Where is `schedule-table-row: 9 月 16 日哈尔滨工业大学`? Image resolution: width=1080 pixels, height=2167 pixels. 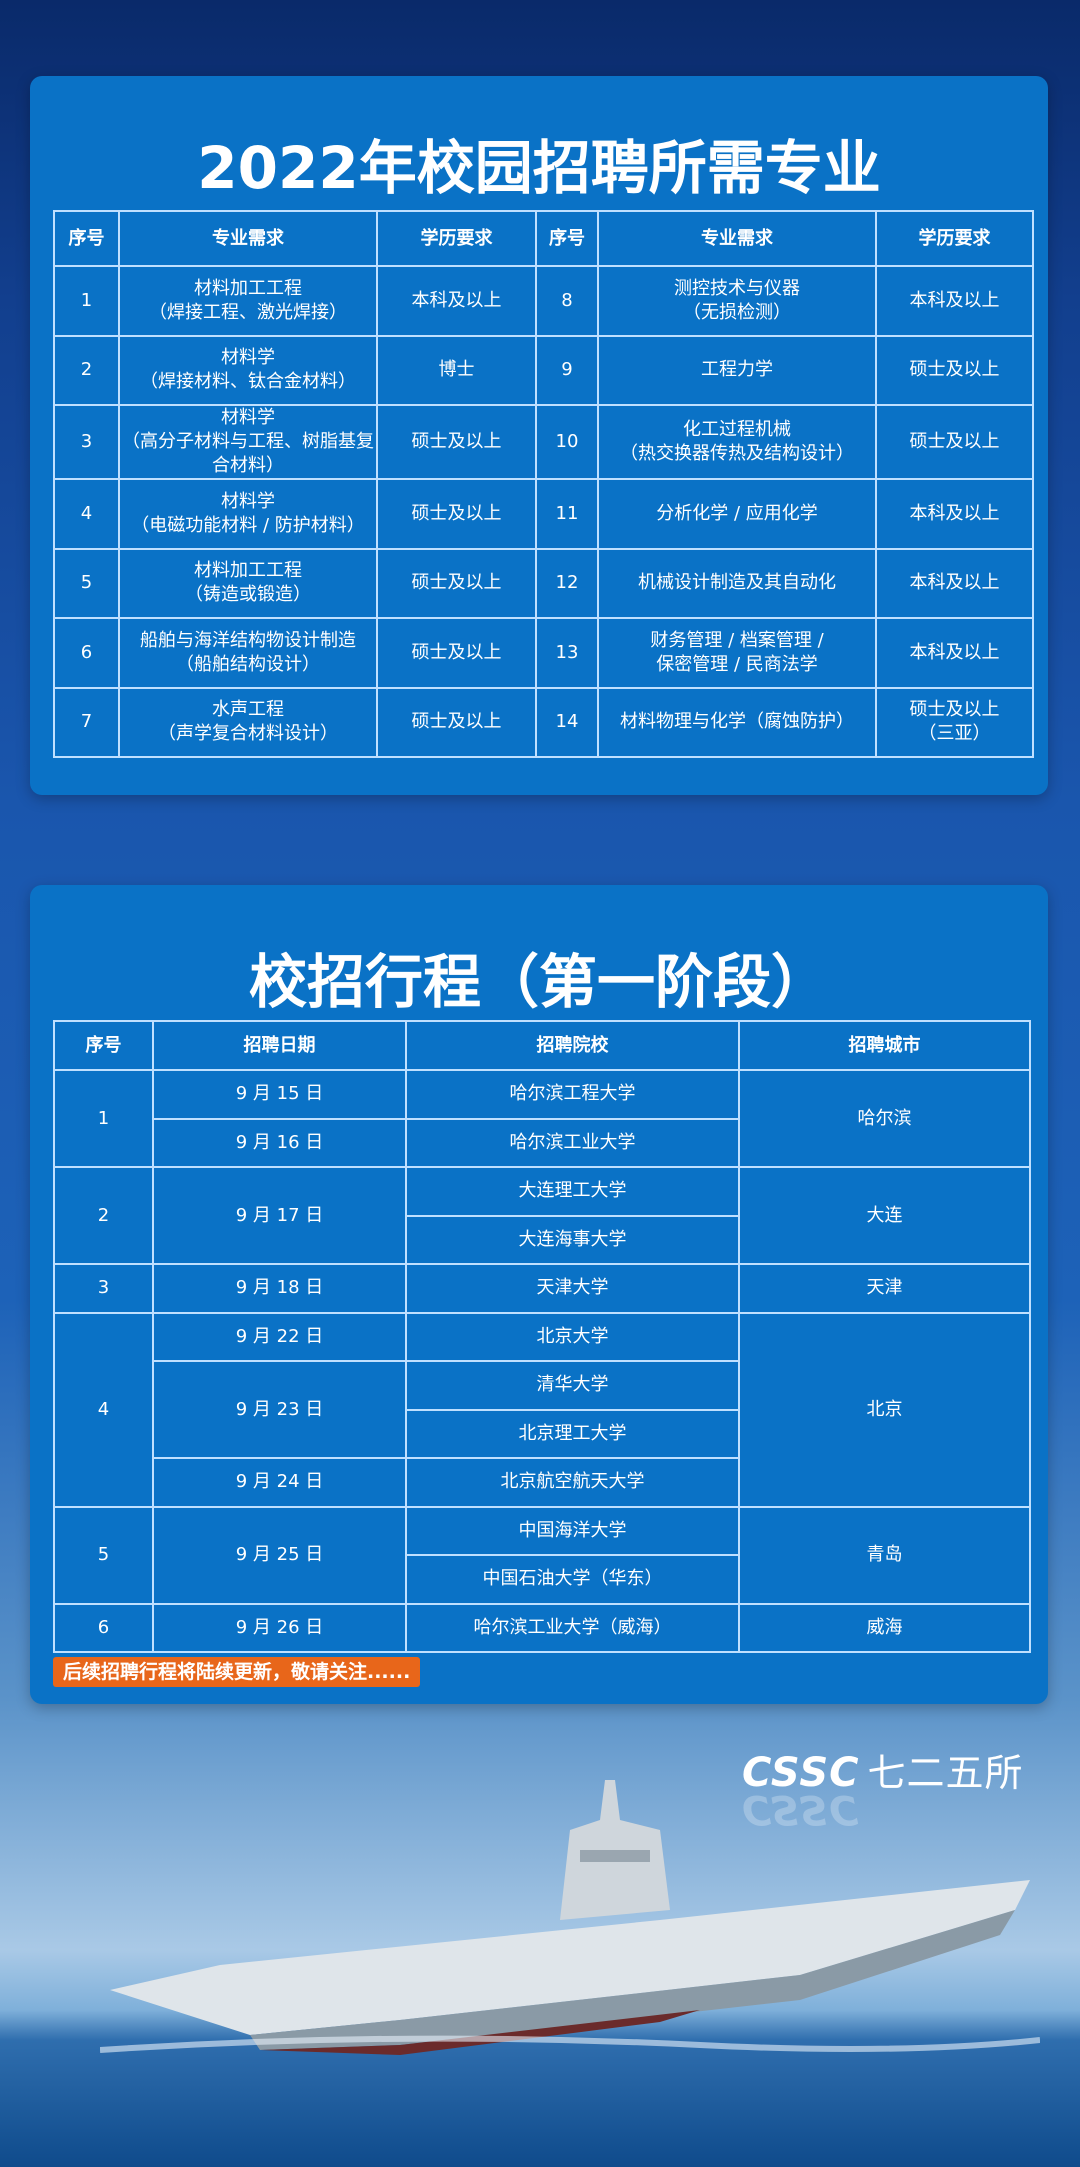 schedule-table-row: 9 月 16 日哈尔滨工业大学 is located at coordinates (542, 1142).